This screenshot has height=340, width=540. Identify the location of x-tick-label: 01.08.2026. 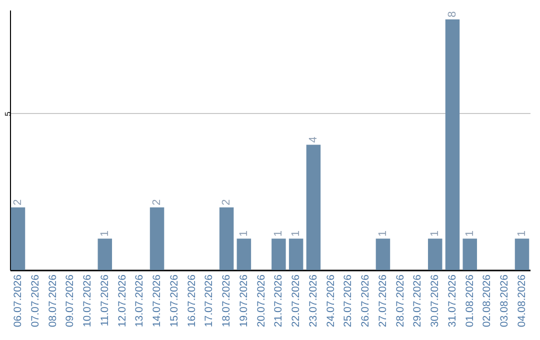
(470, 301).